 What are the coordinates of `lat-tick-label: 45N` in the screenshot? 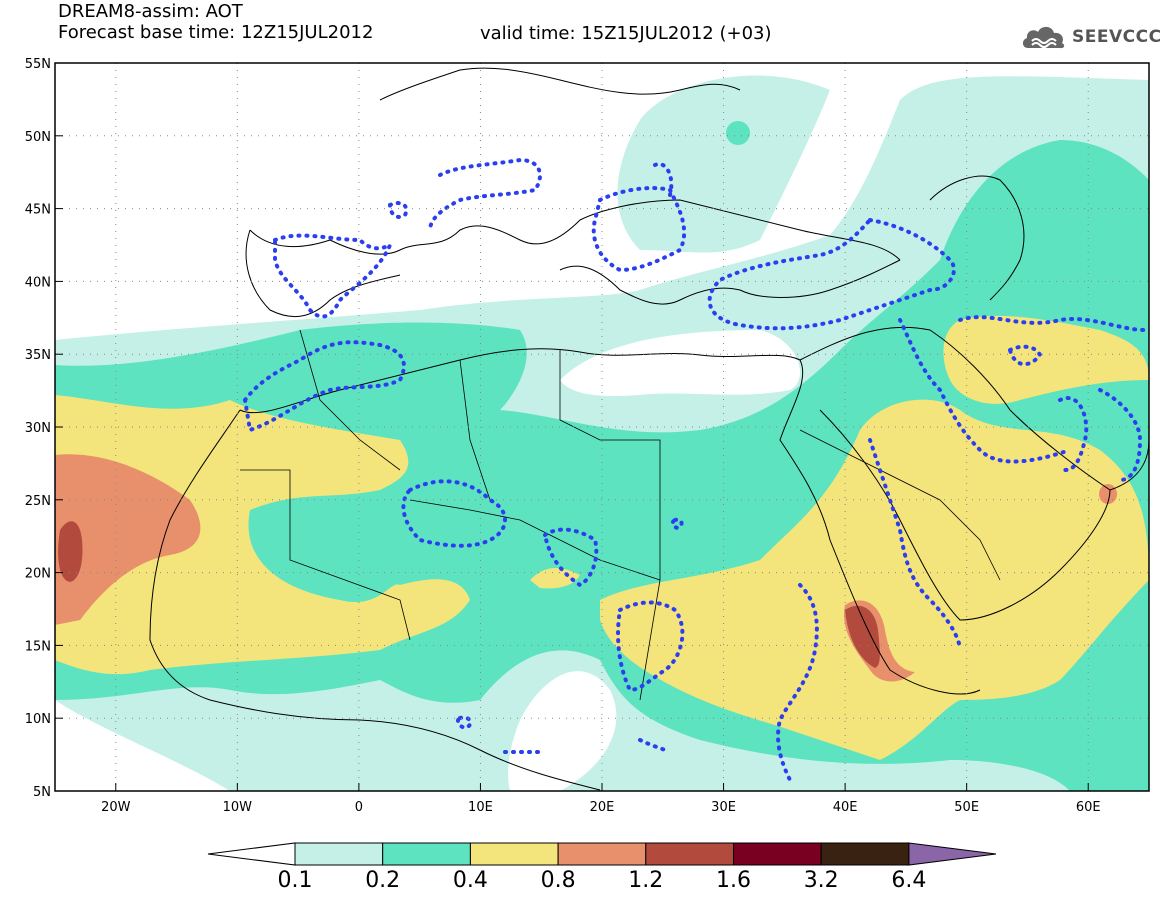 It's located at (38, 210).